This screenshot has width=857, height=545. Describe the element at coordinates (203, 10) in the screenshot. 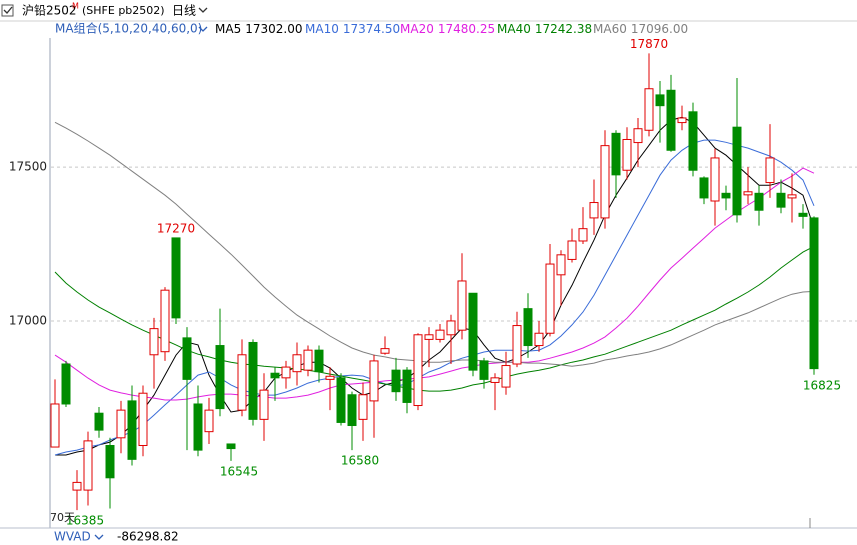

I see `period-chevron` at that location.